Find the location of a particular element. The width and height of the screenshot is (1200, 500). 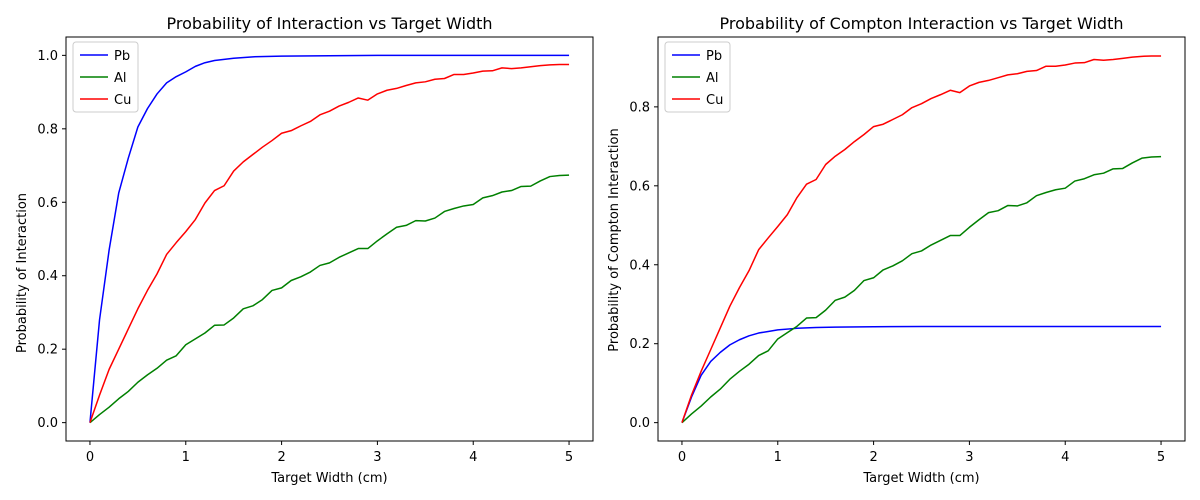

y-tick-label: 1.0 is located at coordinates (47, 56).